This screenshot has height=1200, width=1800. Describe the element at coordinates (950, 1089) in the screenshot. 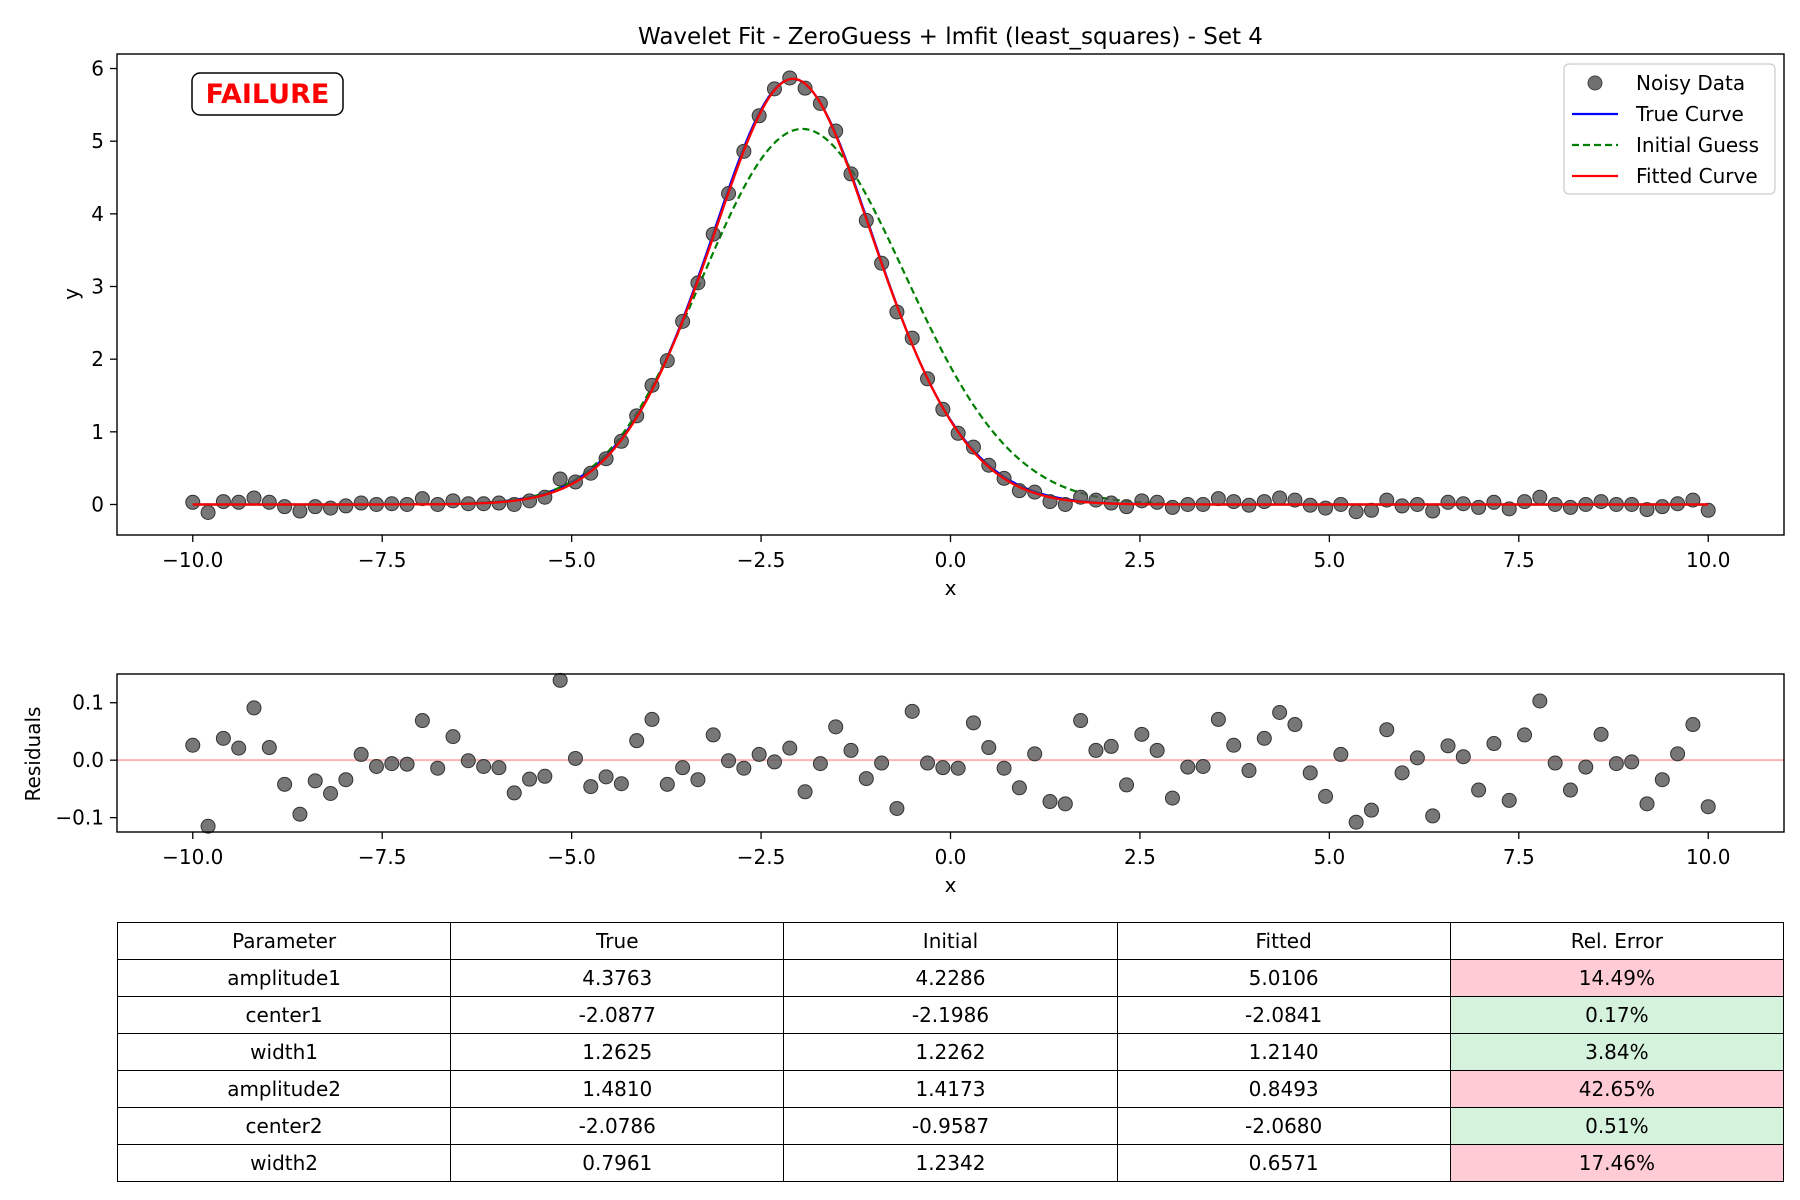

I see `table-row: amplitude2 1.4810 1.4173 0.8493 42.65%` at that location.